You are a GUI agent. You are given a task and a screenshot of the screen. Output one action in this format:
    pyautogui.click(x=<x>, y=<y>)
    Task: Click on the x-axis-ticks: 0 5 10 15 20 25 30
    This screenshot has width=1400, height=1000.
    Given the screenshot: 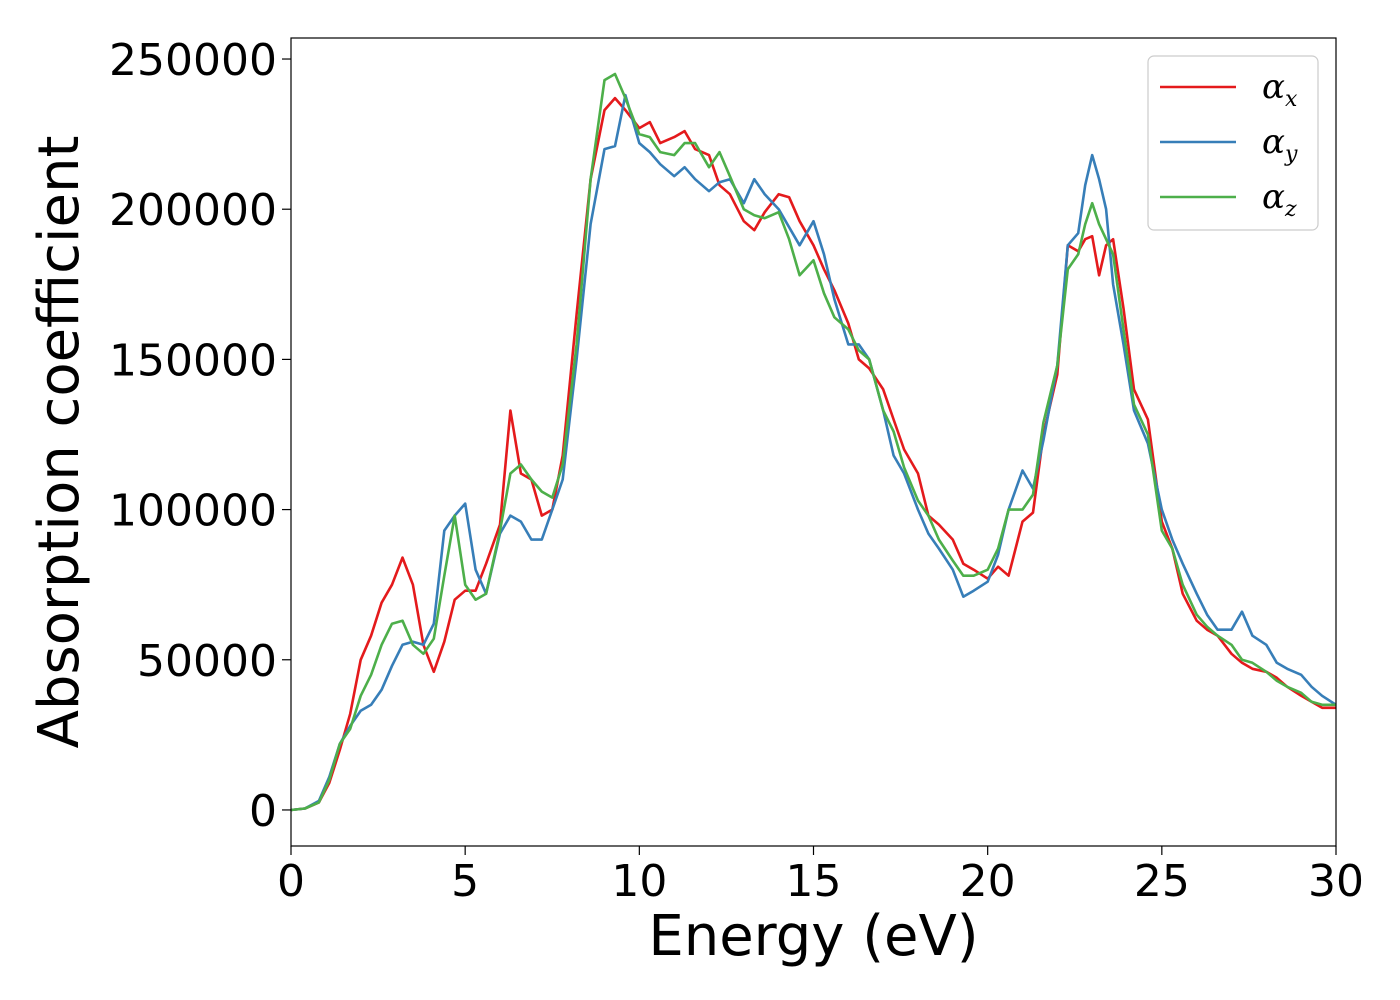 What is the action you would take?
    pyautogui.click(x=820, y=876)
    